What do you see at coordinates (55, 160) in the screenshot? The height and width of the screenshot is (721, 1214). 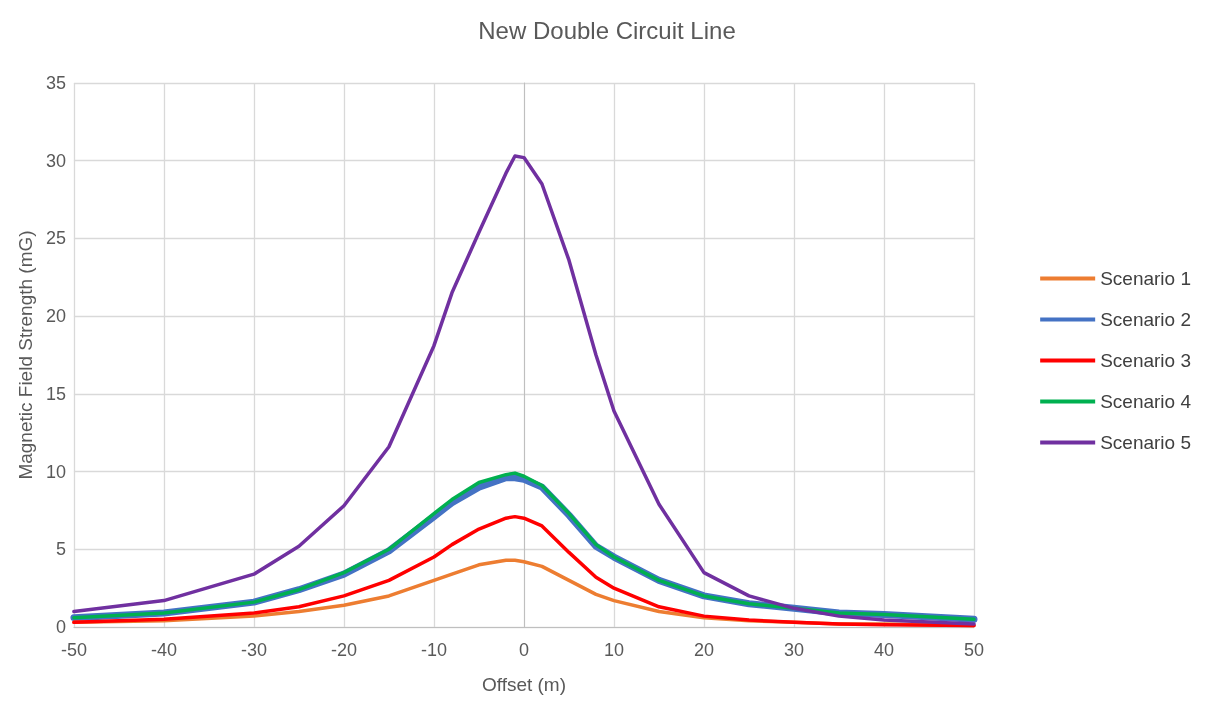 I see `y-tick-label: 30` at bounding box center [55, 160].